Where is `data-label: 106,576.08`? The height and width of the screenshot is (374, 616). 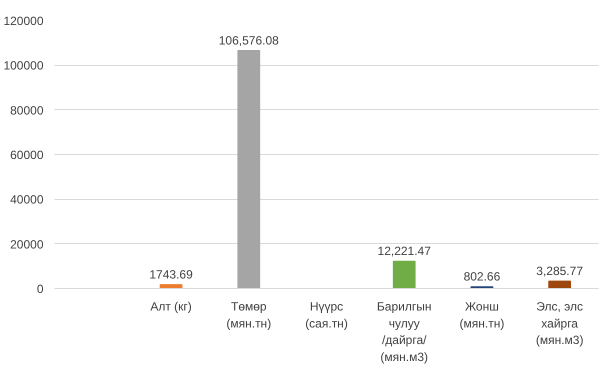 data-label: 106,576.08 is located at coordinates (249, 40).